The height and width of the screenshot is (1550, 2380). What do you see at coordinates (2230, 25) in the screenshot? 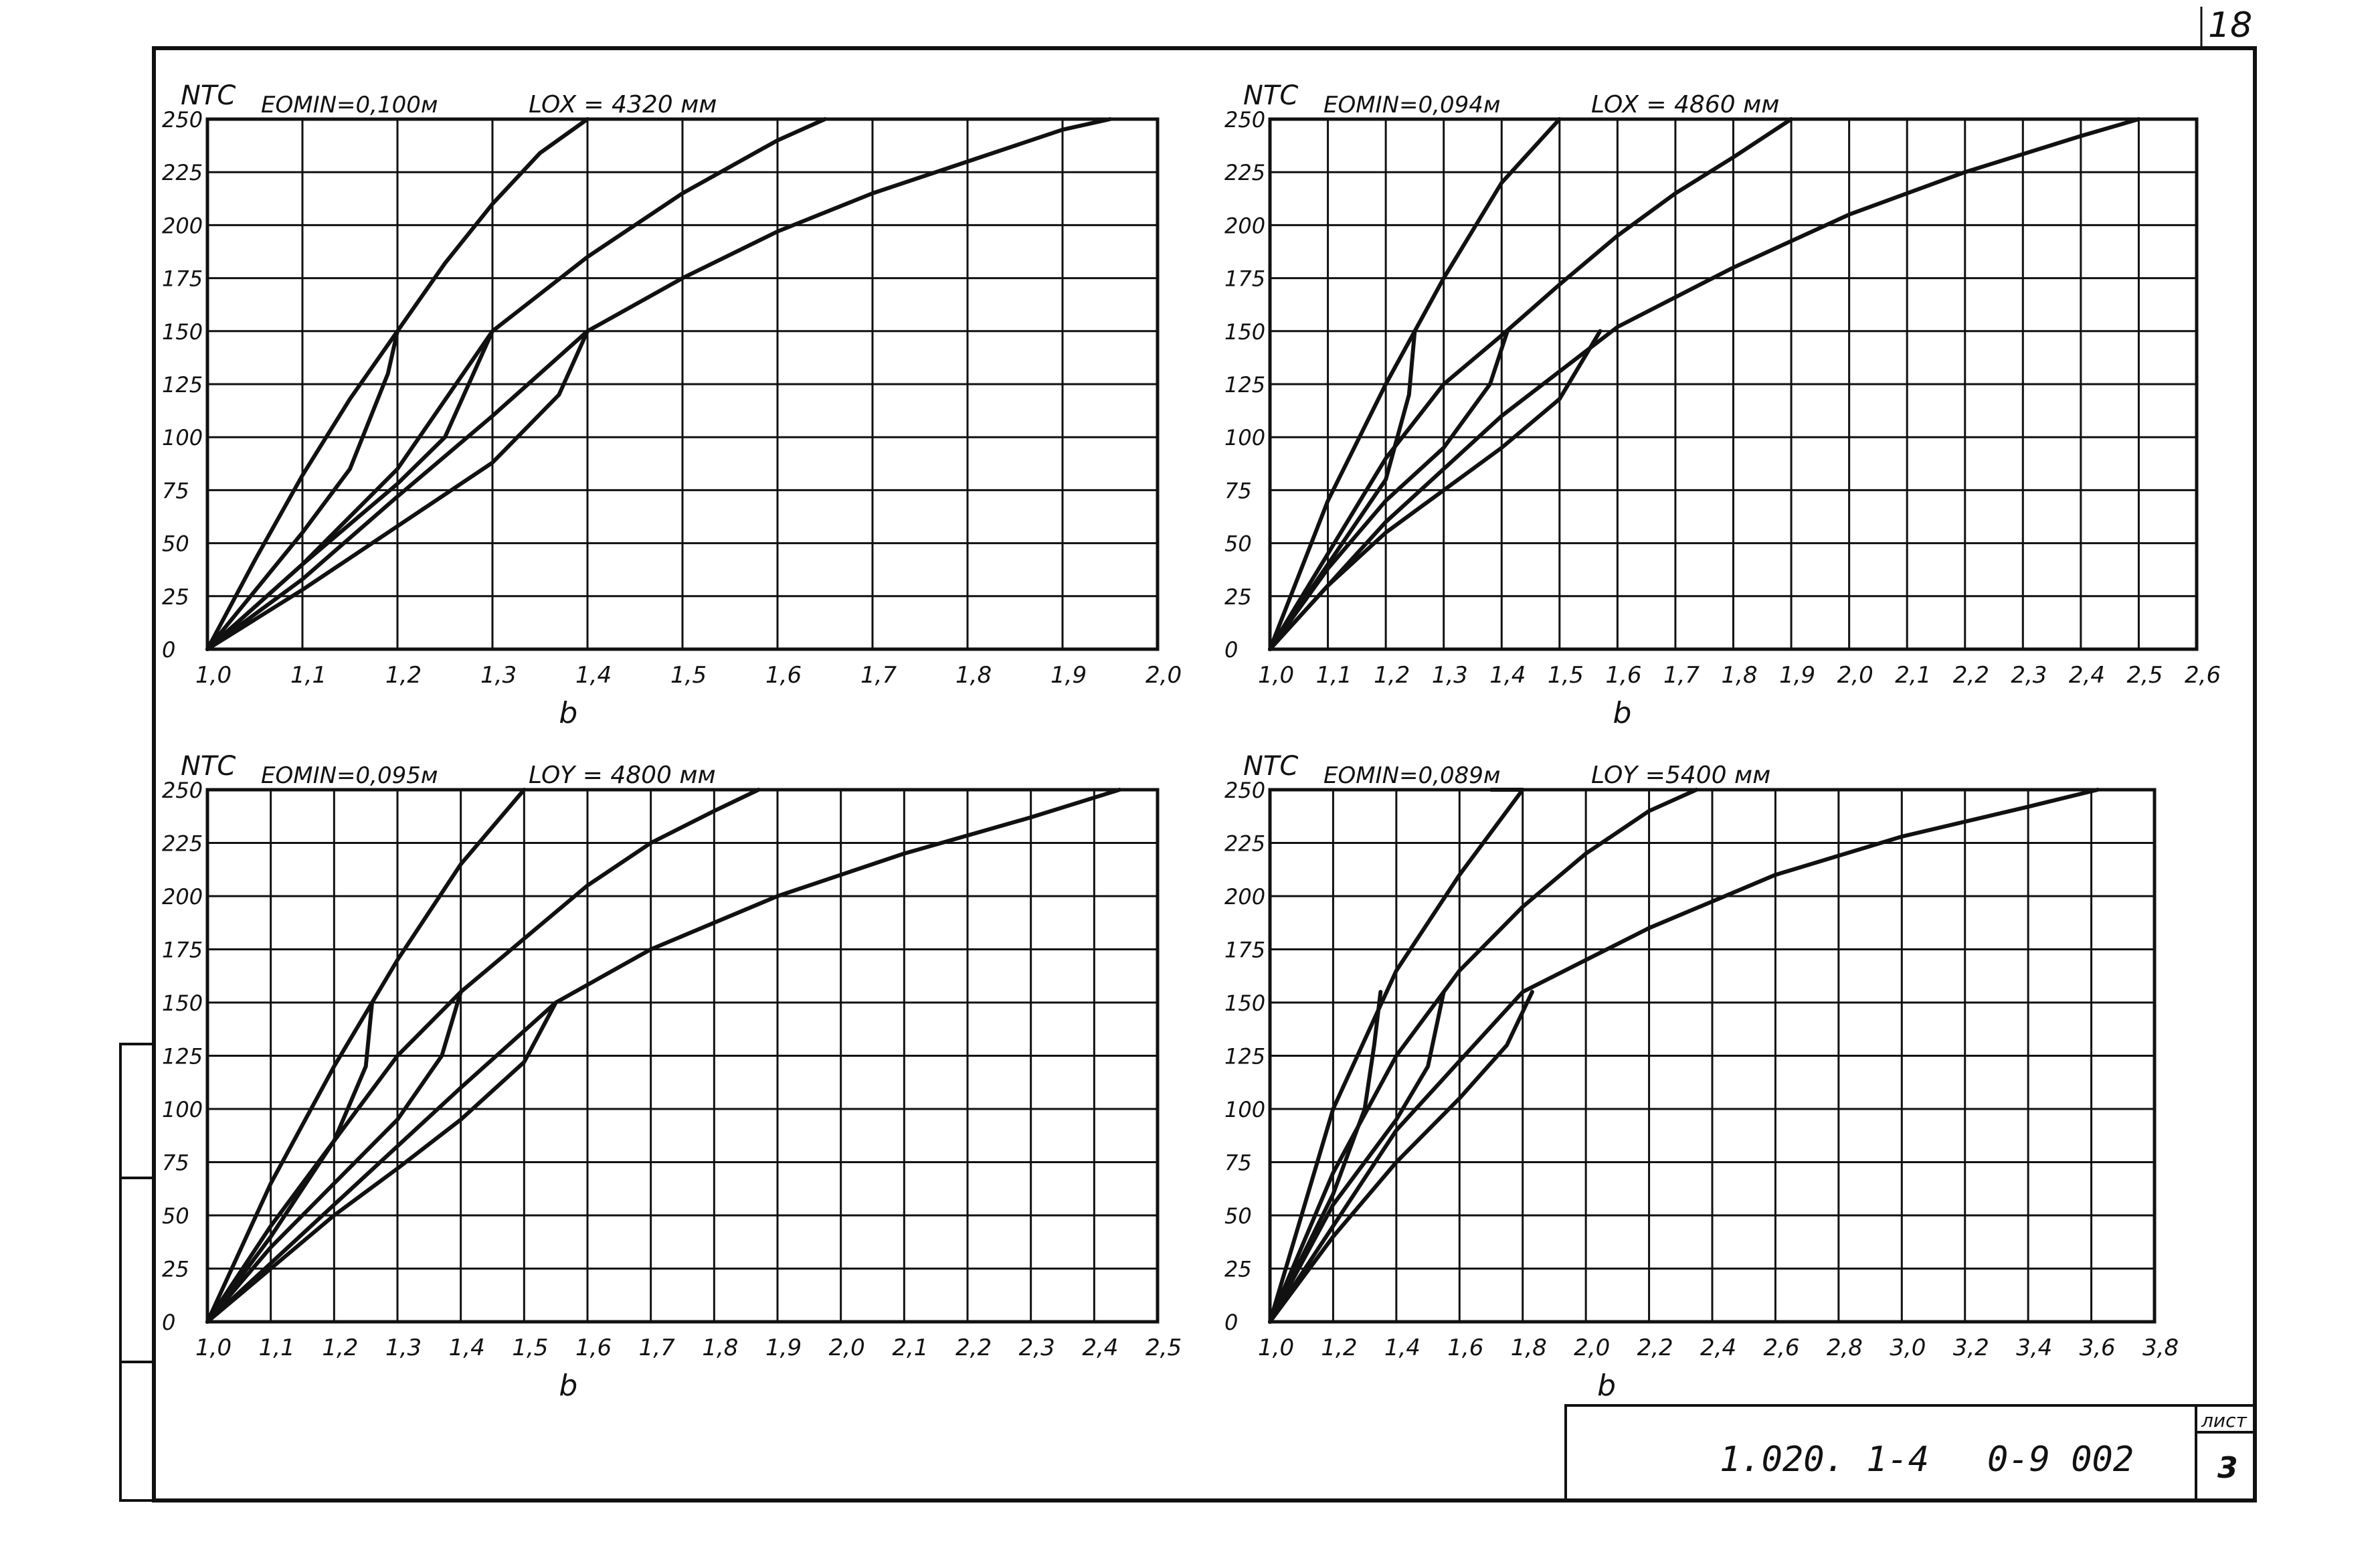
I see `page-number: 18` at bounding box center [2230, 25].